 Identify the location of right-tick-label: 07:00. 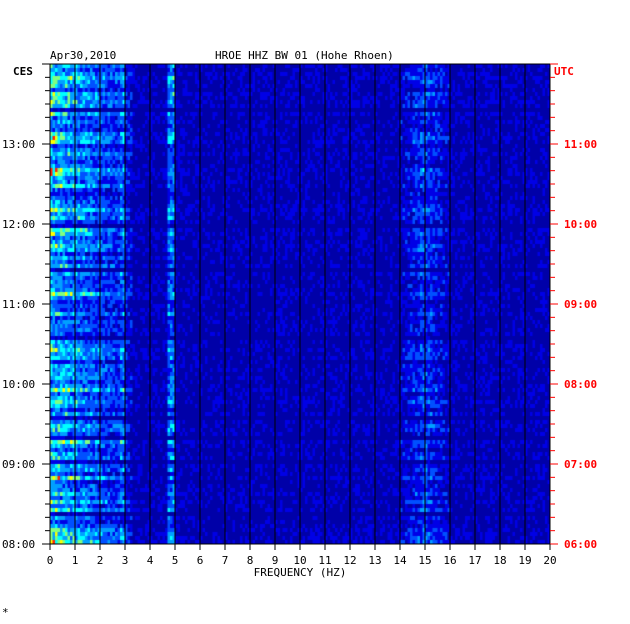
(580, 464).